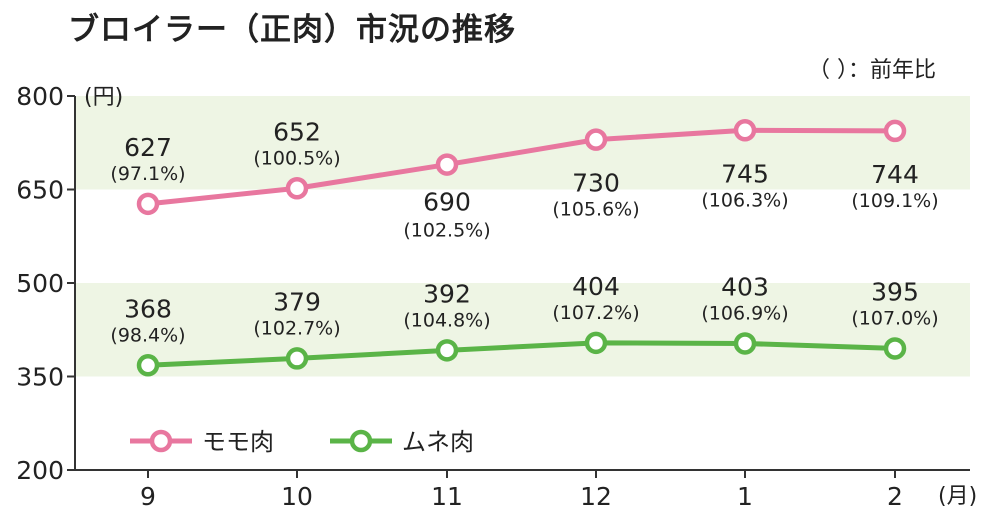 This screenshot has width=1000, height=531. I want to click on y-tick-label-3: 650, so click(40, 190).